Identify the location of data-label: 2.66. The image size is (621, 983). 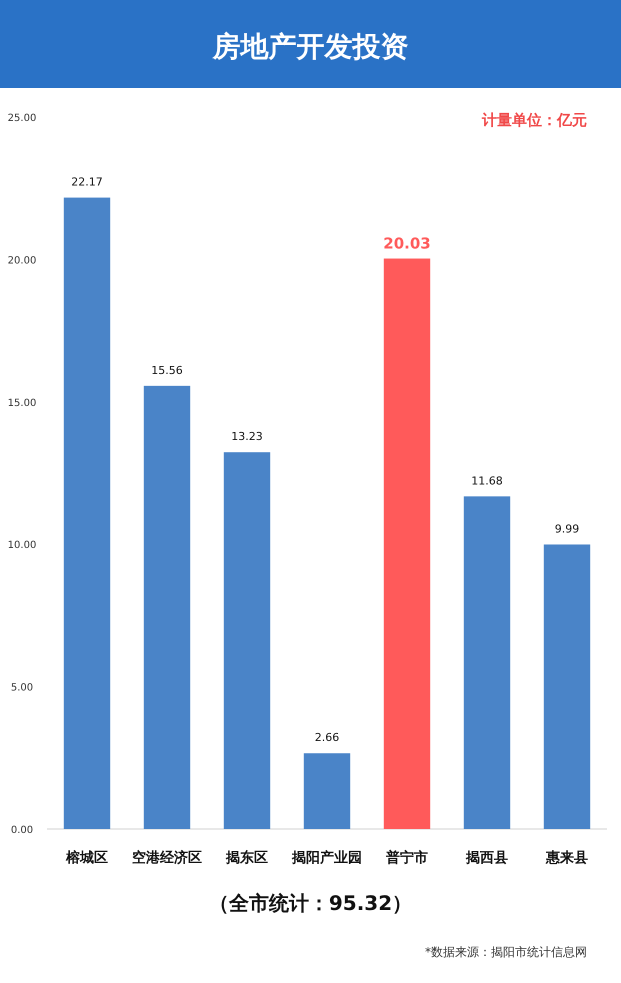
(327, 737).